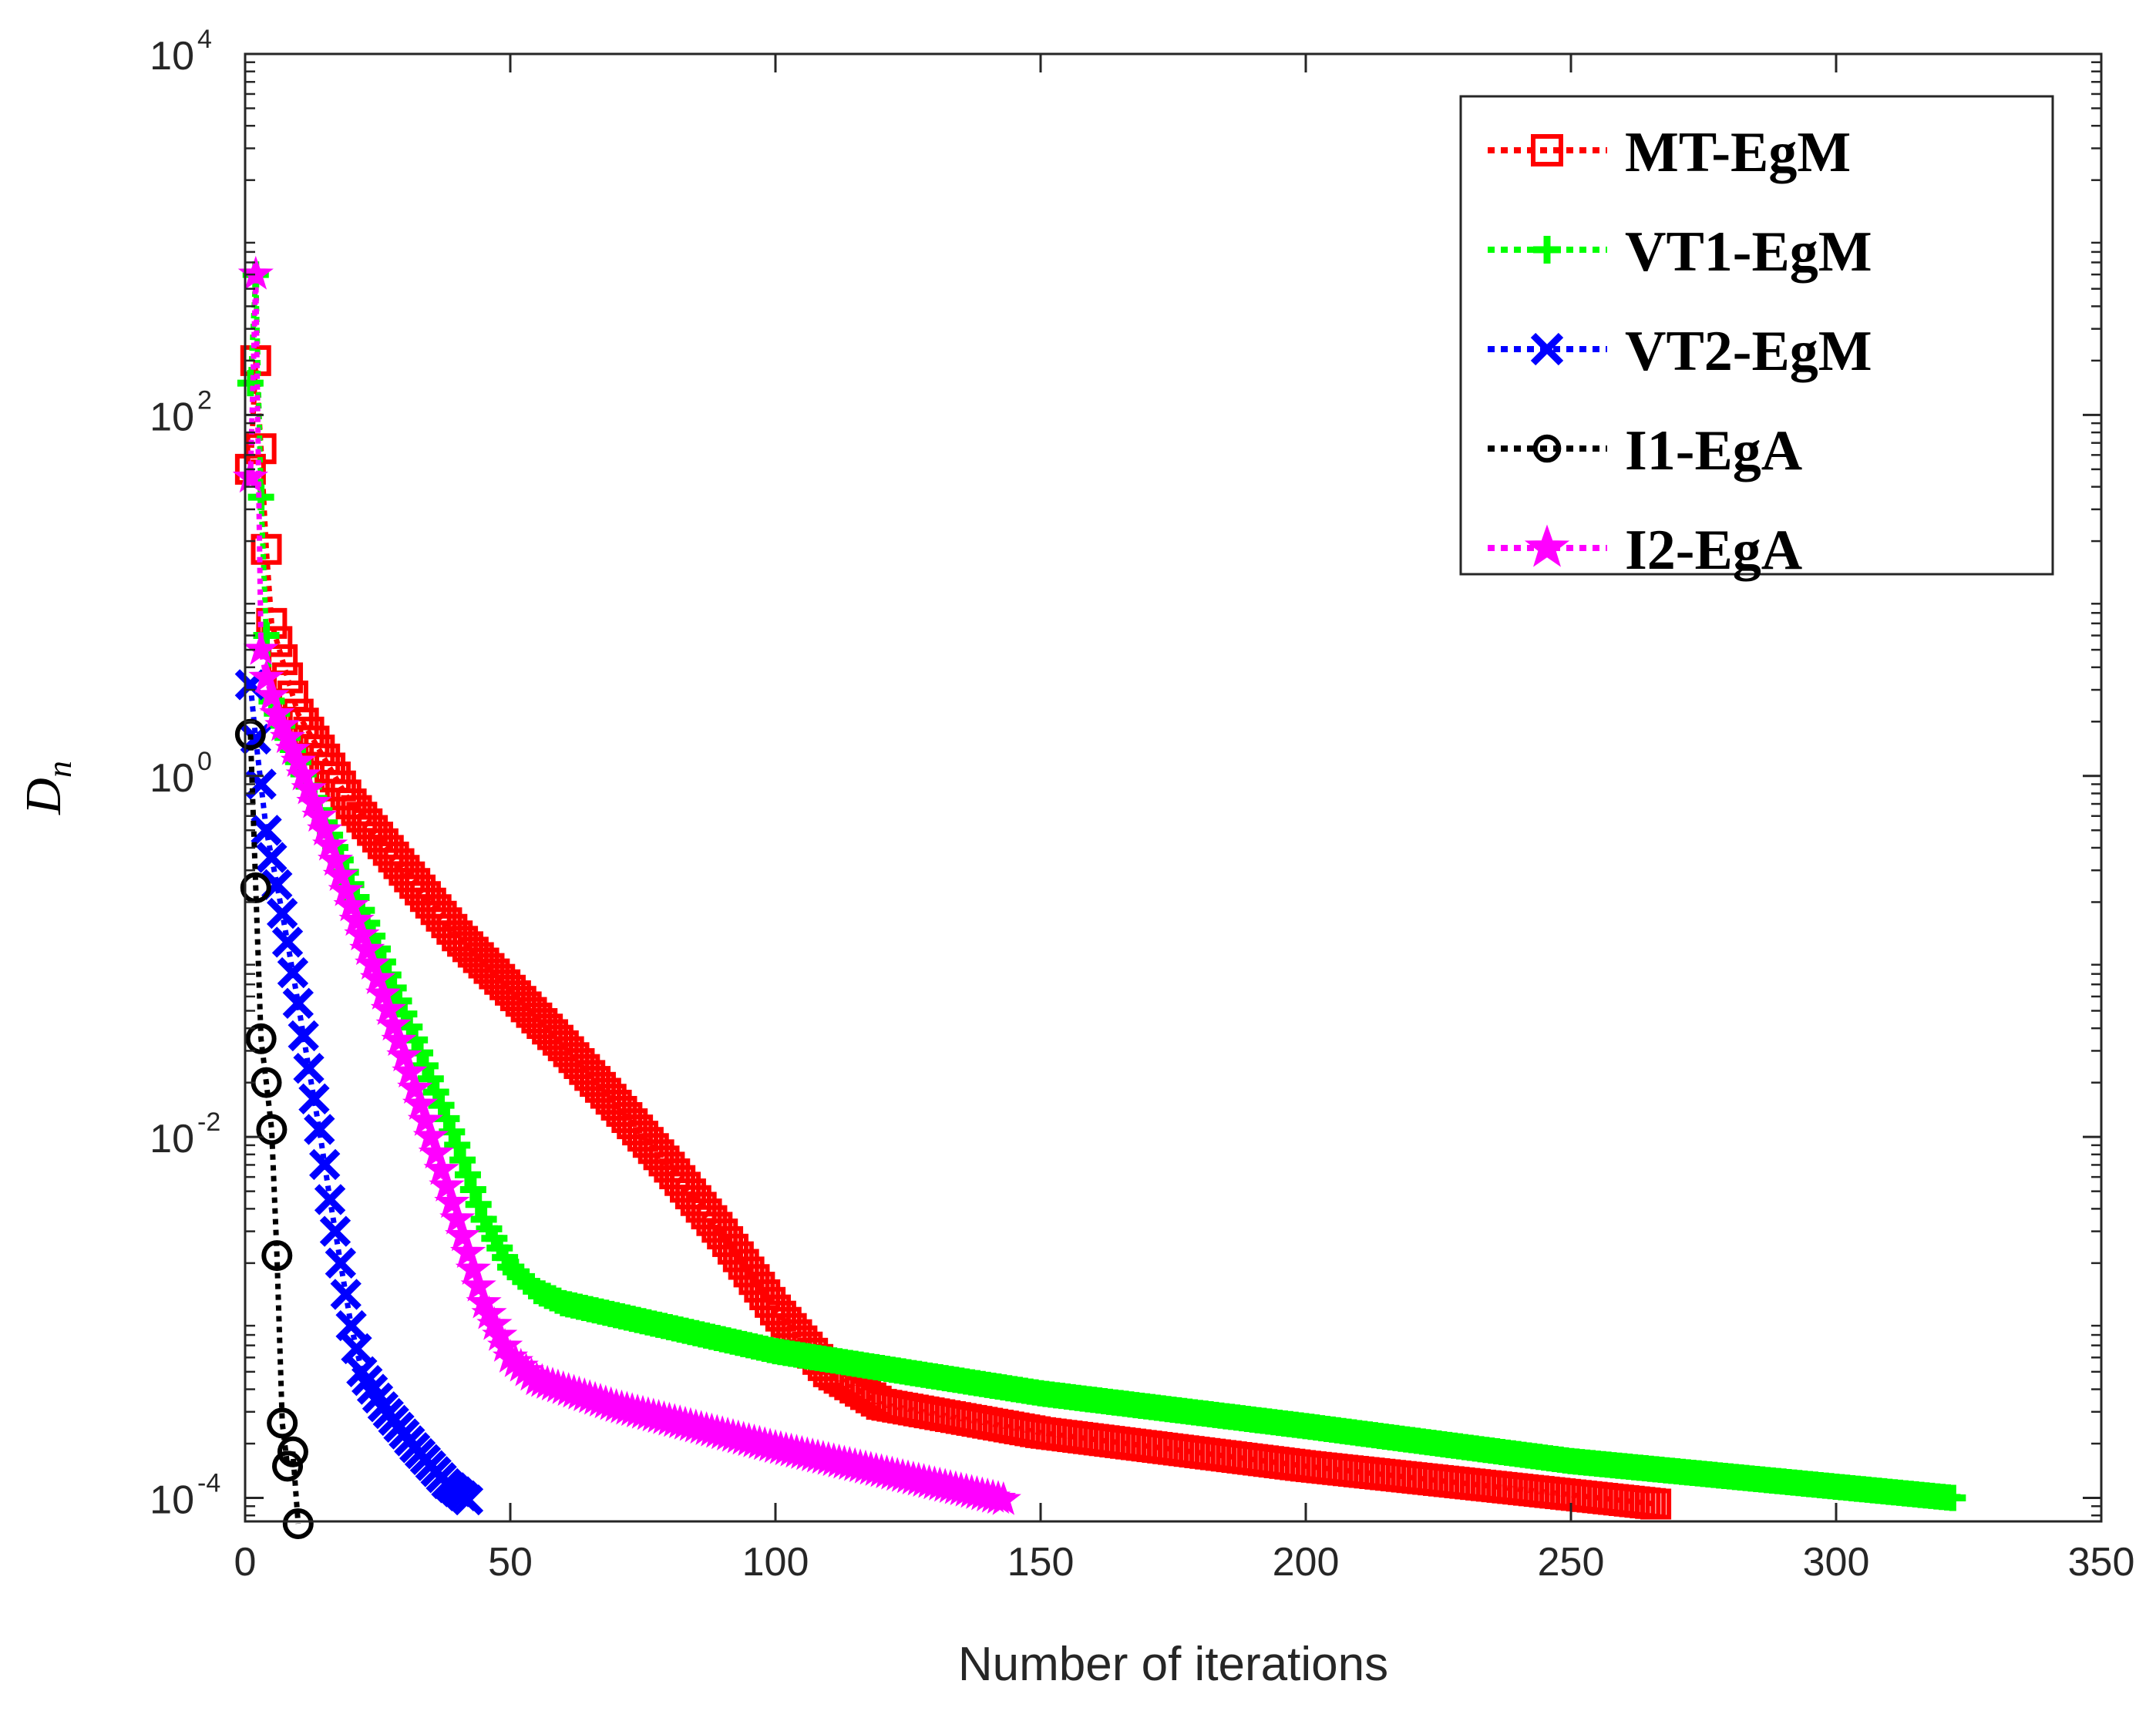 This screenshot has width=2156, height=1711. Describe the element at coordinates (1748, 351) in the screenshot. I see `legend-label: VT2-EgM` at that location.